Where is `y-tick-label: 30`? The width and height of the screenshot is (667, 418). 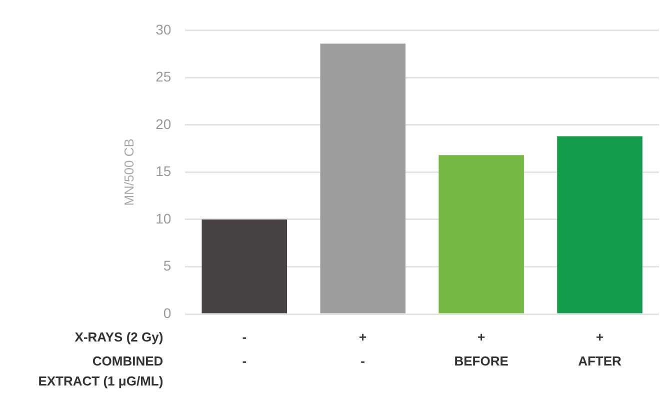 y-tick-label: 30 is located at coordinates (164, 29).